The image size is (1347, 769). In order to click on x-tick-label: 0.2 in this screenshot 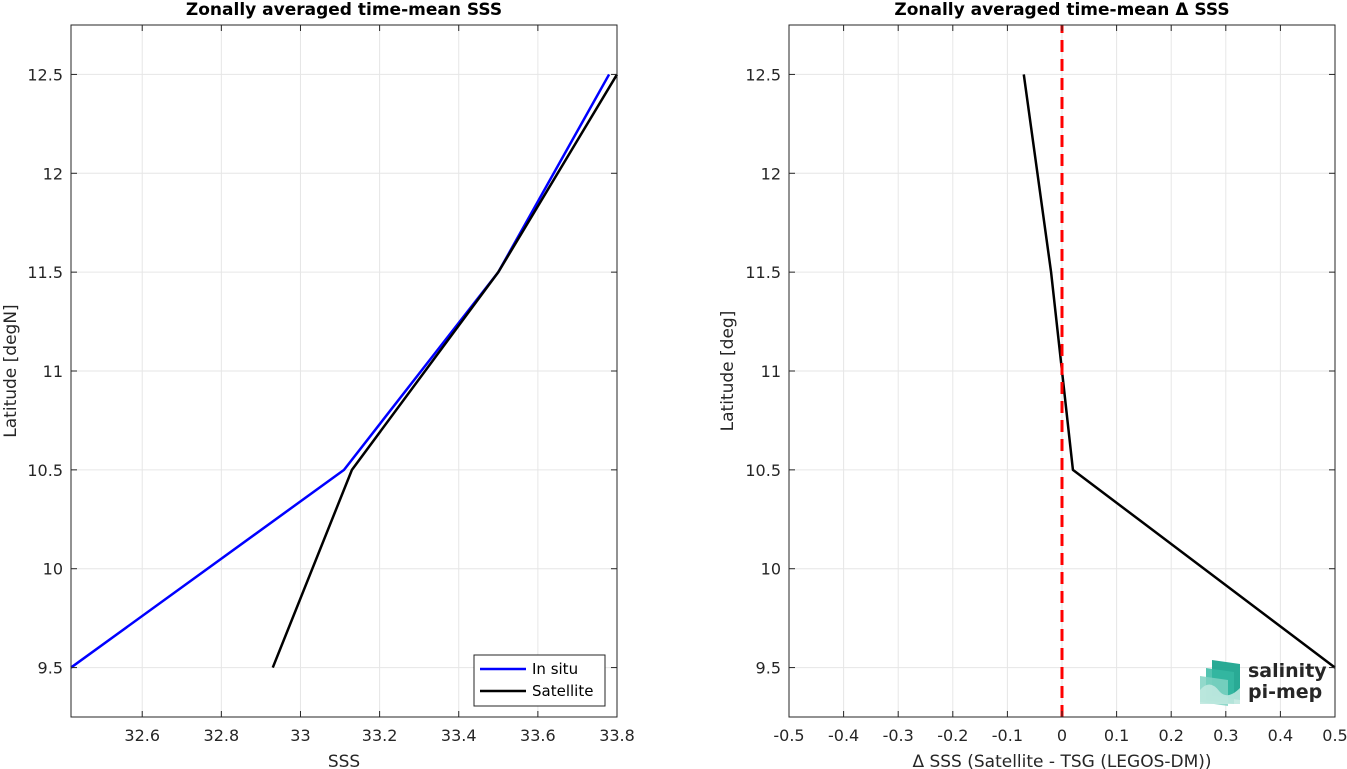, I will do `click(1170, 735)`.